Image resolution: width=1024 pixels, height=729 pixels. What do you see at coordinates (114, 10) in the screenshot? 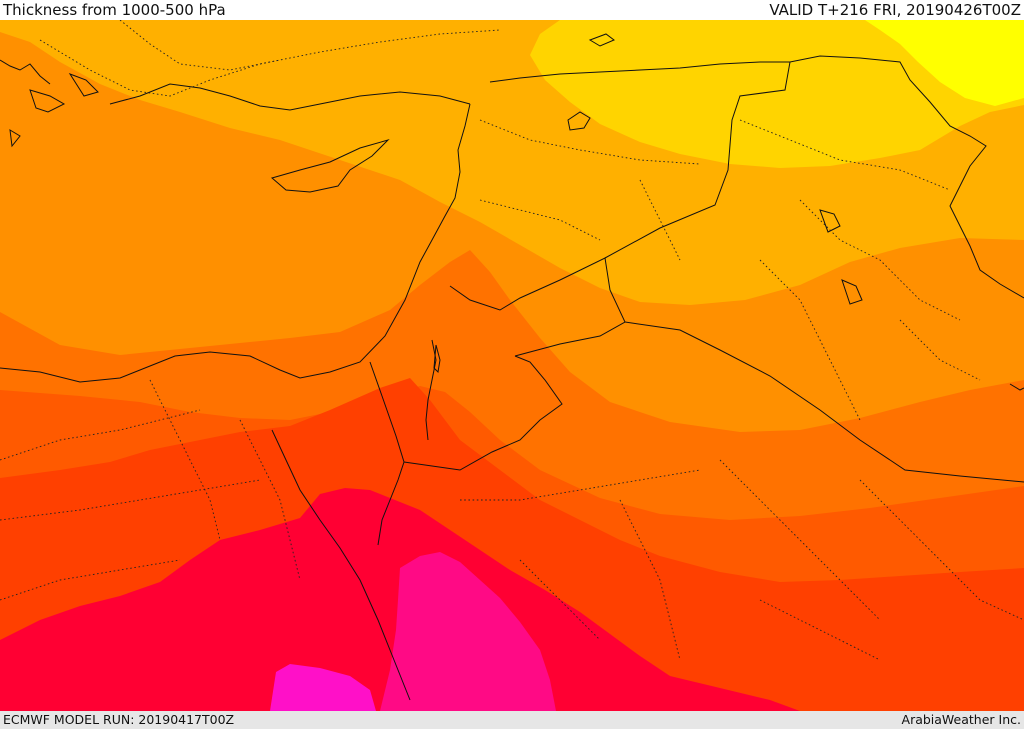
I see `map-title: Thickness from 1000-500 hPa` at bounding box center [114, 10].